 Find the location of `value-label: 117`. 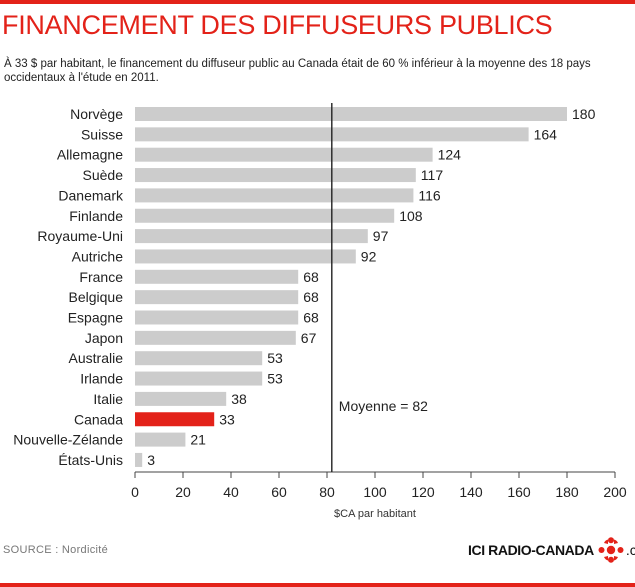

value-label: 117 is located at coordinates (432, 175).